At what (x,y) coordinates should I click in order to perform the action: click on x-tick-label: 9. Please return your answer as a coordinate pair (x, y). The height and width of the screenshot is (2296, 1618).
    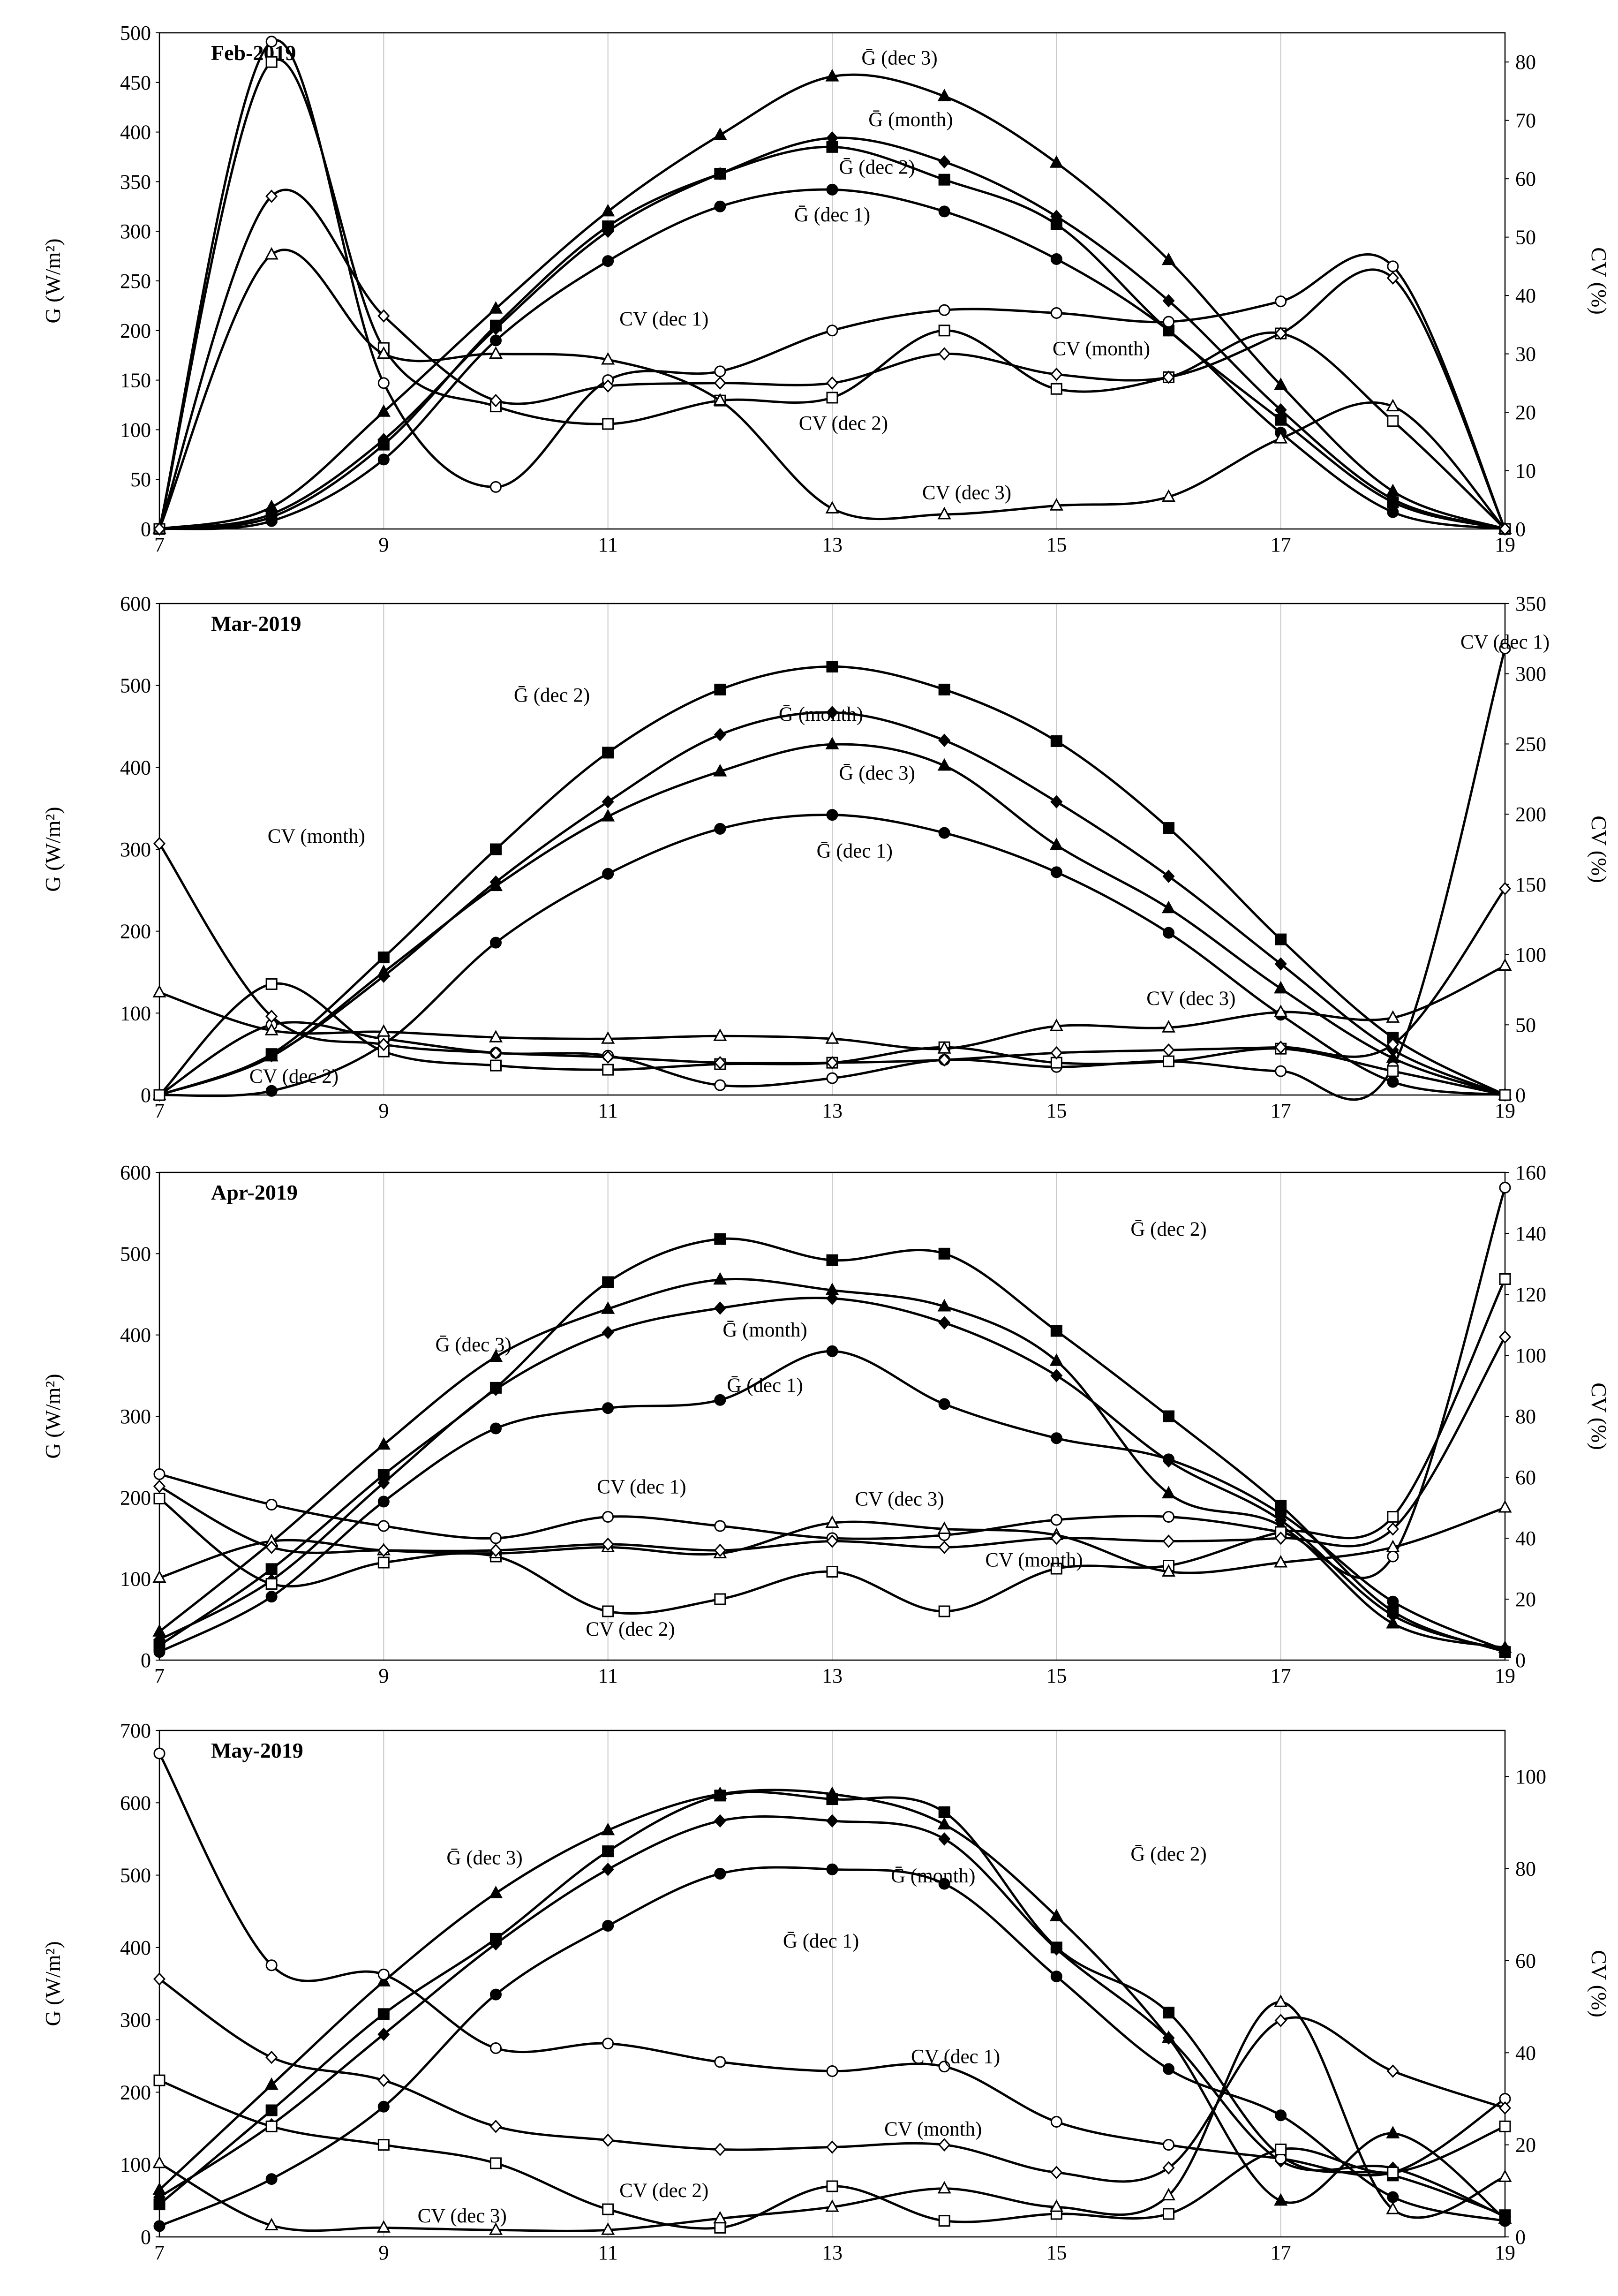
    Looking at the image, I should click on (384, 544).